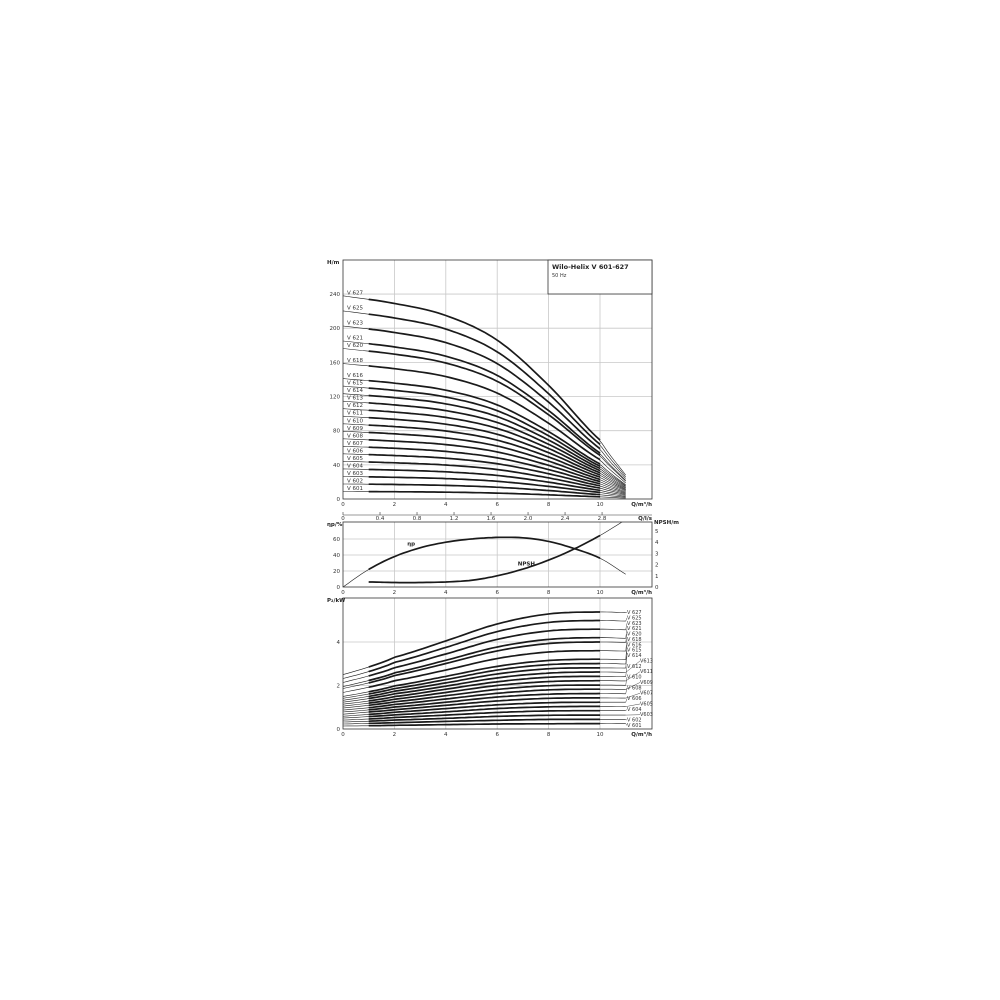 The width and height of the screenshot is (1000, 1000). Describe the element at coordinates (634, 726) in the screenshot. I see `power-curve-label: V 601` at that location.